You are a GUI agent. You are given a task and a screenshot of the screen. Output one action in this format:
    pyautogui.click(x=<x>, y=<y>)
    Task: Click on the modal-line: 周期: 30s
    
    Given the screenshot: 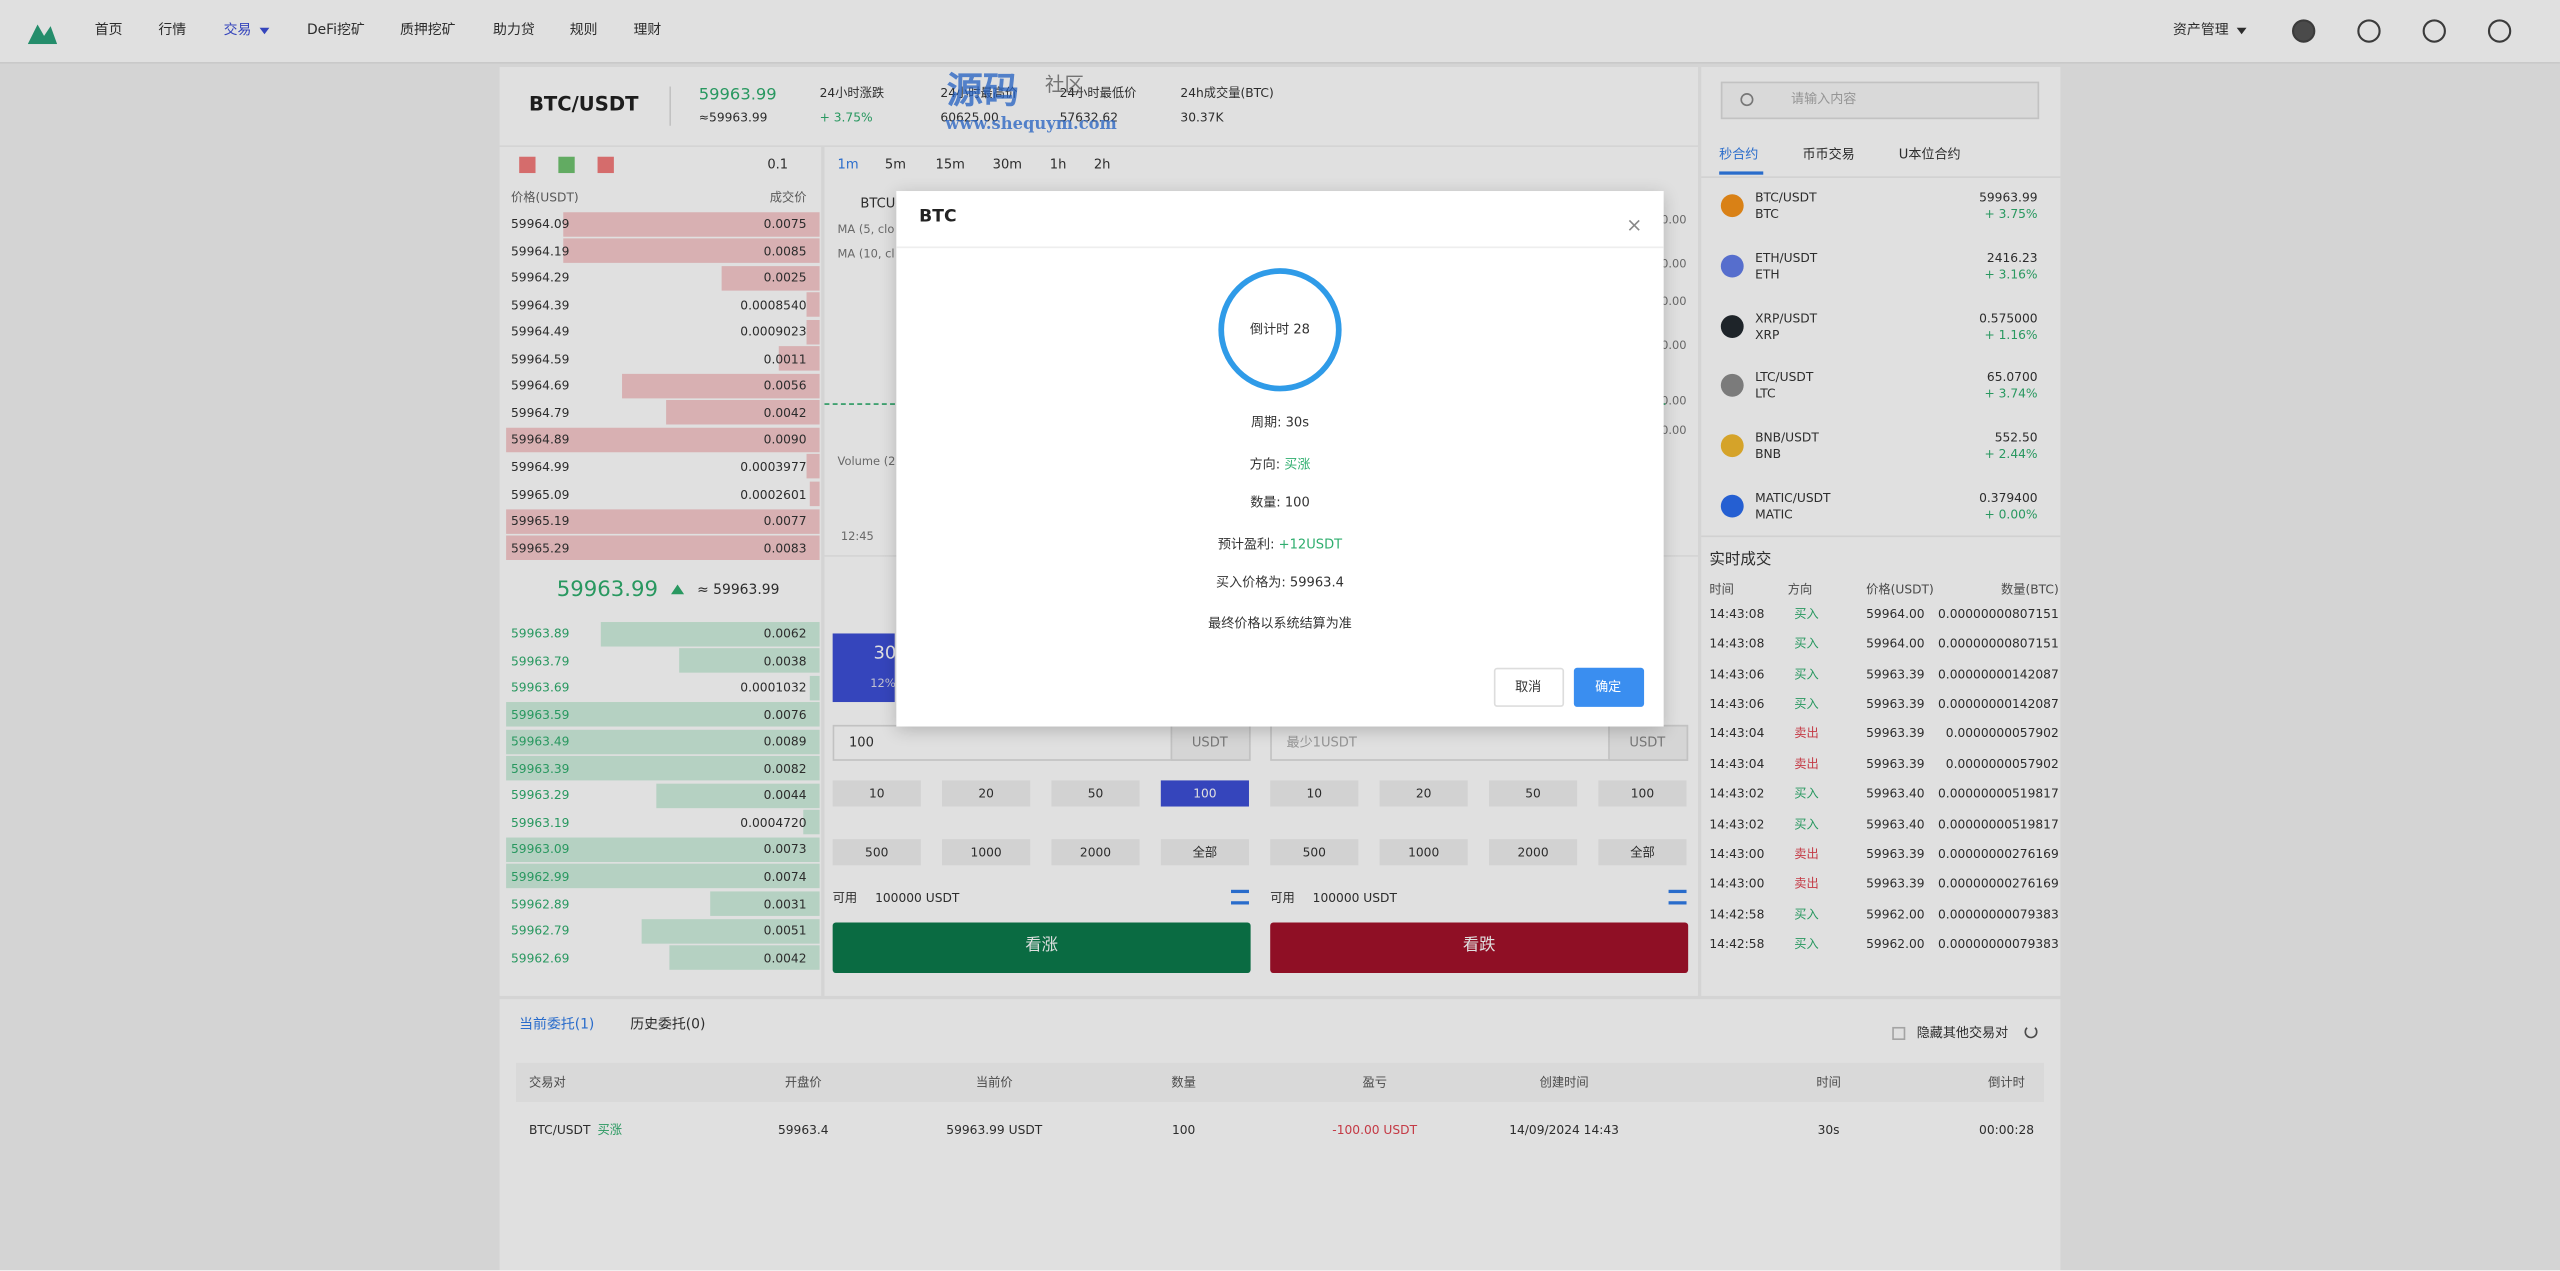 What is the action you would take?
    pyautogui.click(x=1280, y=422)
    